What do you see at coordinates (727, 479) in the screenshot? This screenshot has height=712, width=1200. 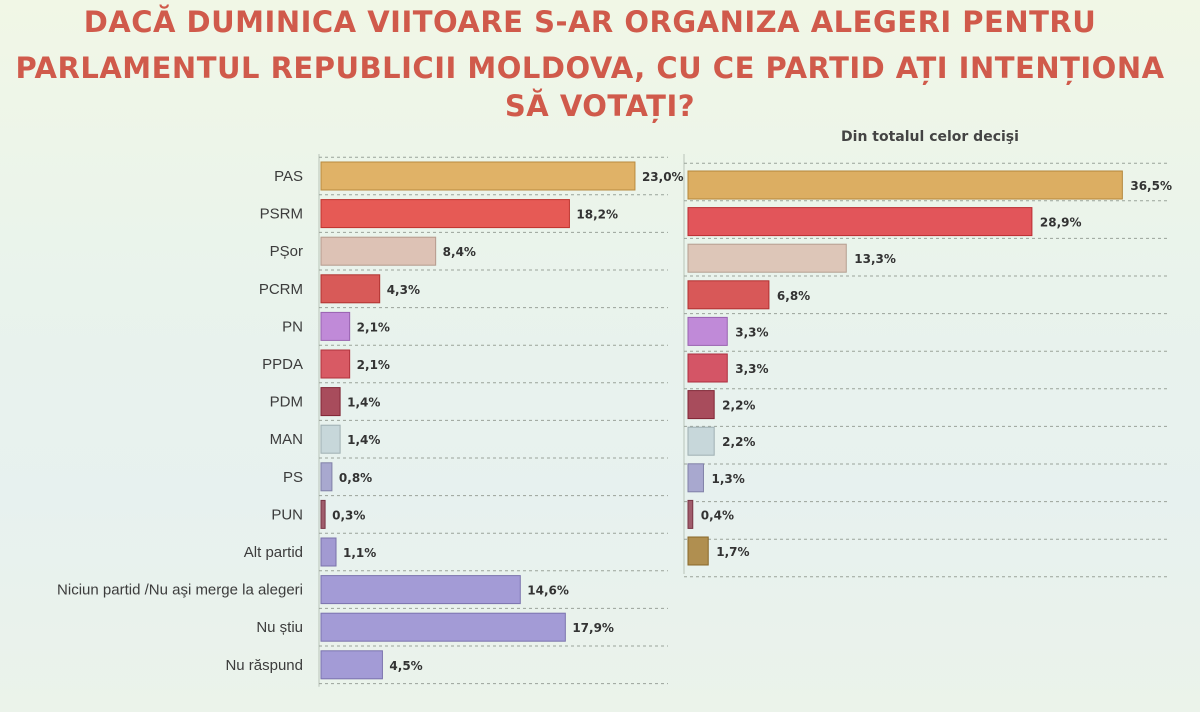 I see `right-value-label: 1,3%` at bounding box center [727, 479].